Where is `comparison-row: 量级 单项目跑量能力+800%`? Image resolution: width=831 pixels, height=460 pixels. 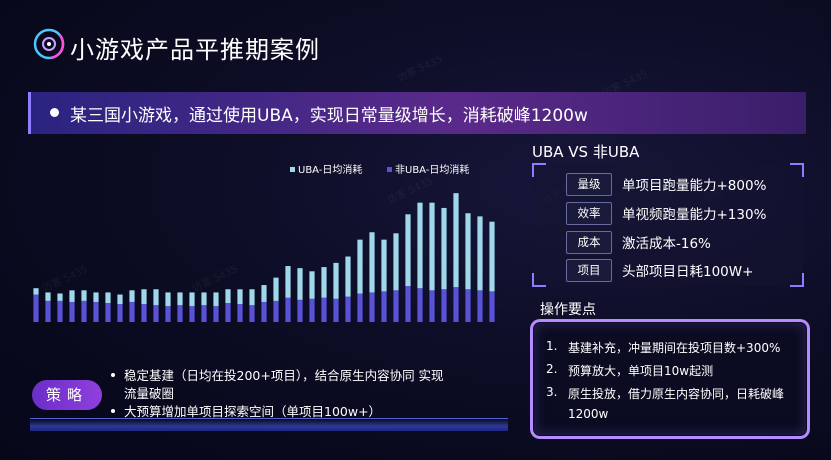
comparison-row: 量级 单项目跑量能力+800% is located at coordinates (668, 184).